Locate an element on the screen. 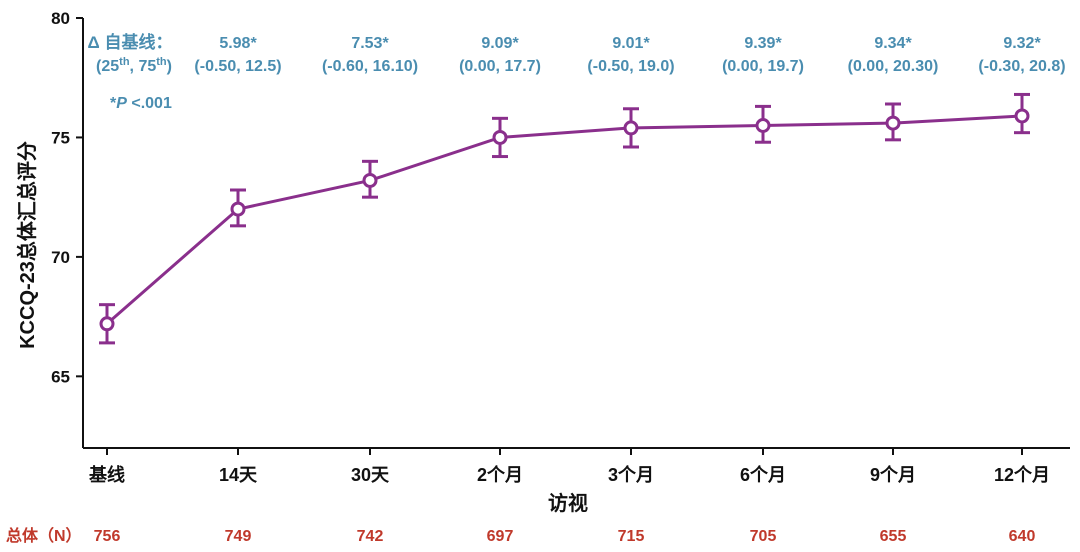  delta-value-label: 7.53* is located at coordinates (370, 43).